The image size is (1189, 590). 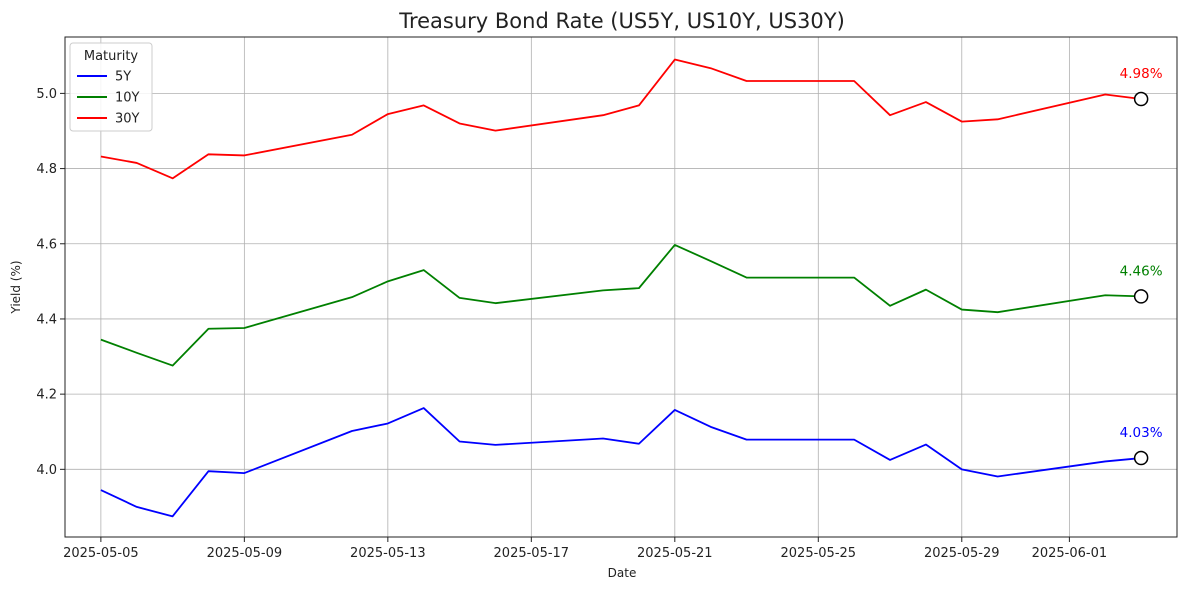 I want to click on end-label-5y: 4.03%, so click(x=1141, y=433).